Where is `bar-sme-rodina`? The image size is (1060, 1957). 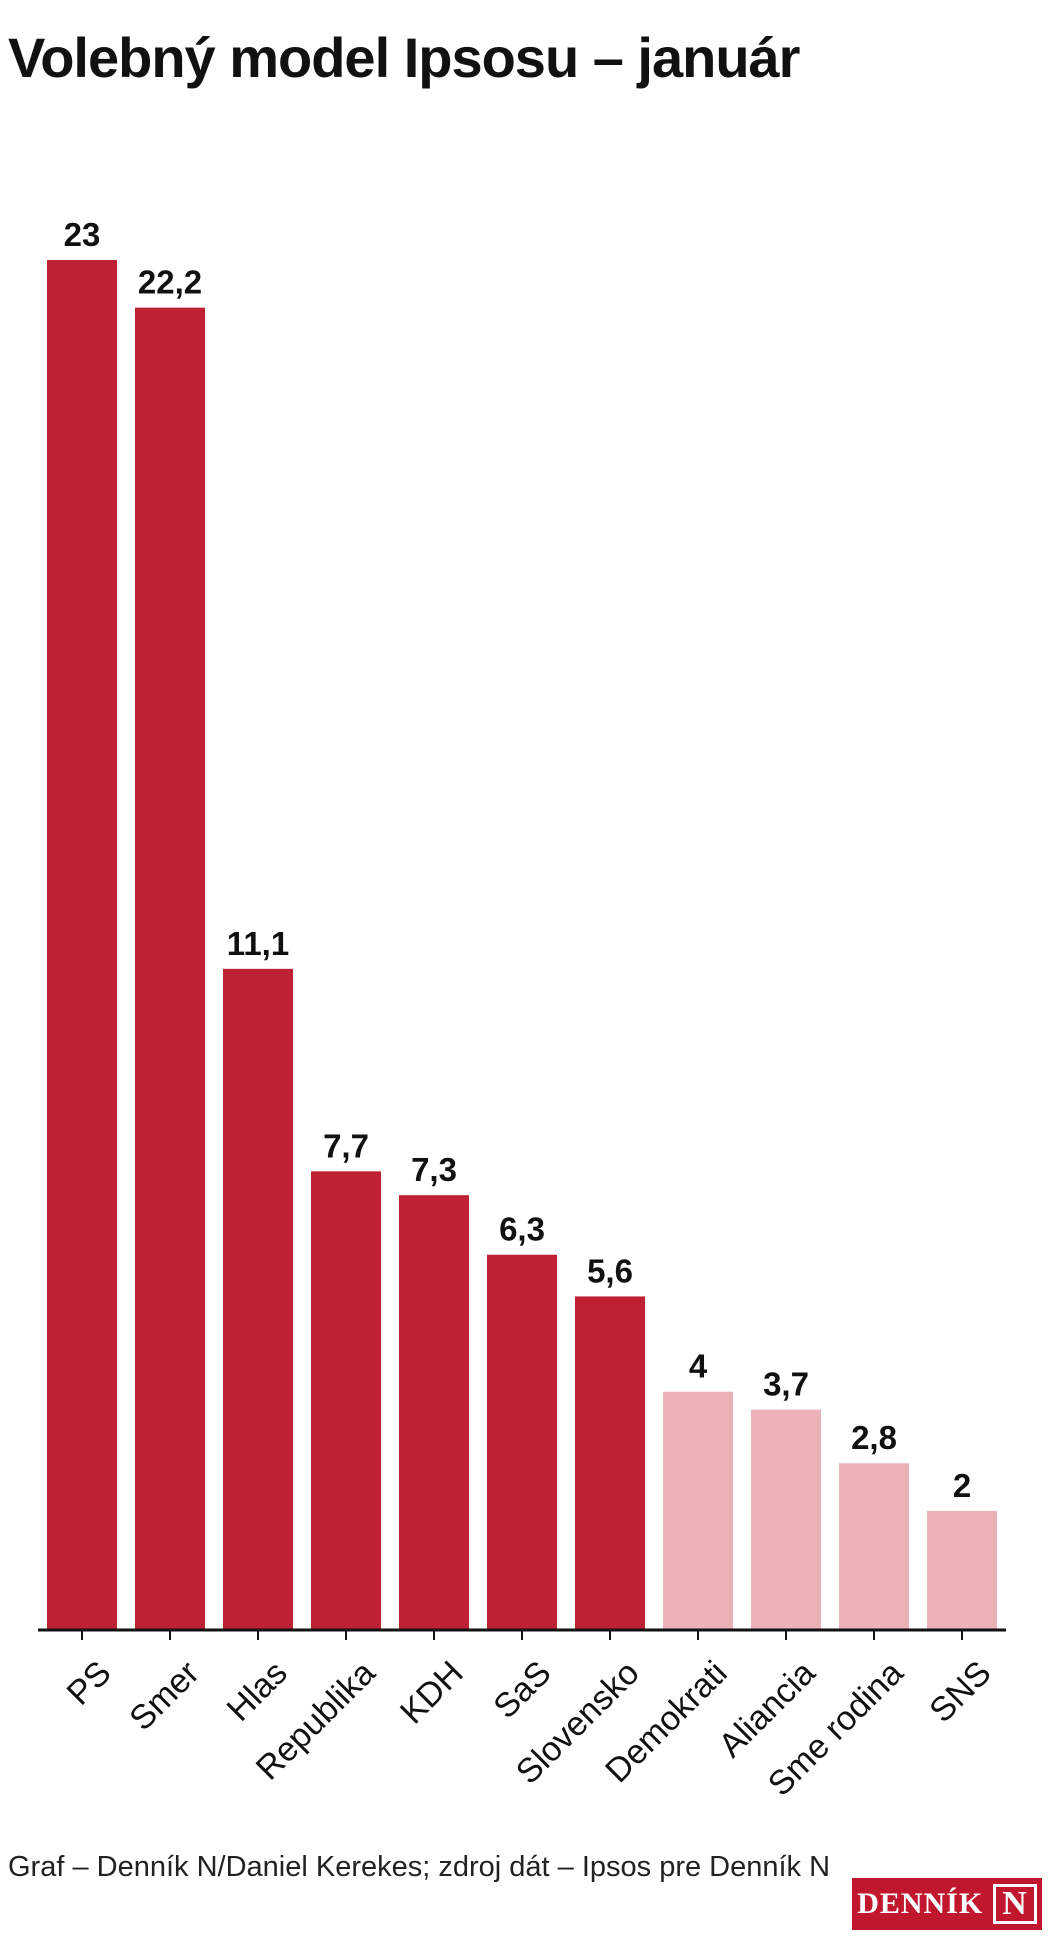
bar-sme-rodina is located at coordinates (874, 1546).